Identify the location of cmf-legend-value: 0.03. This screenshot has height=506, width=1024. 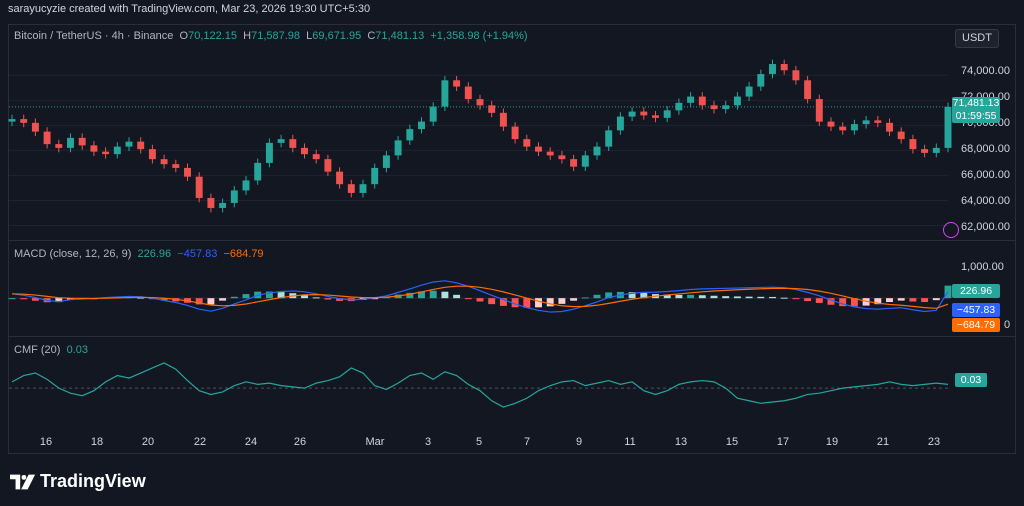
(77, 350).